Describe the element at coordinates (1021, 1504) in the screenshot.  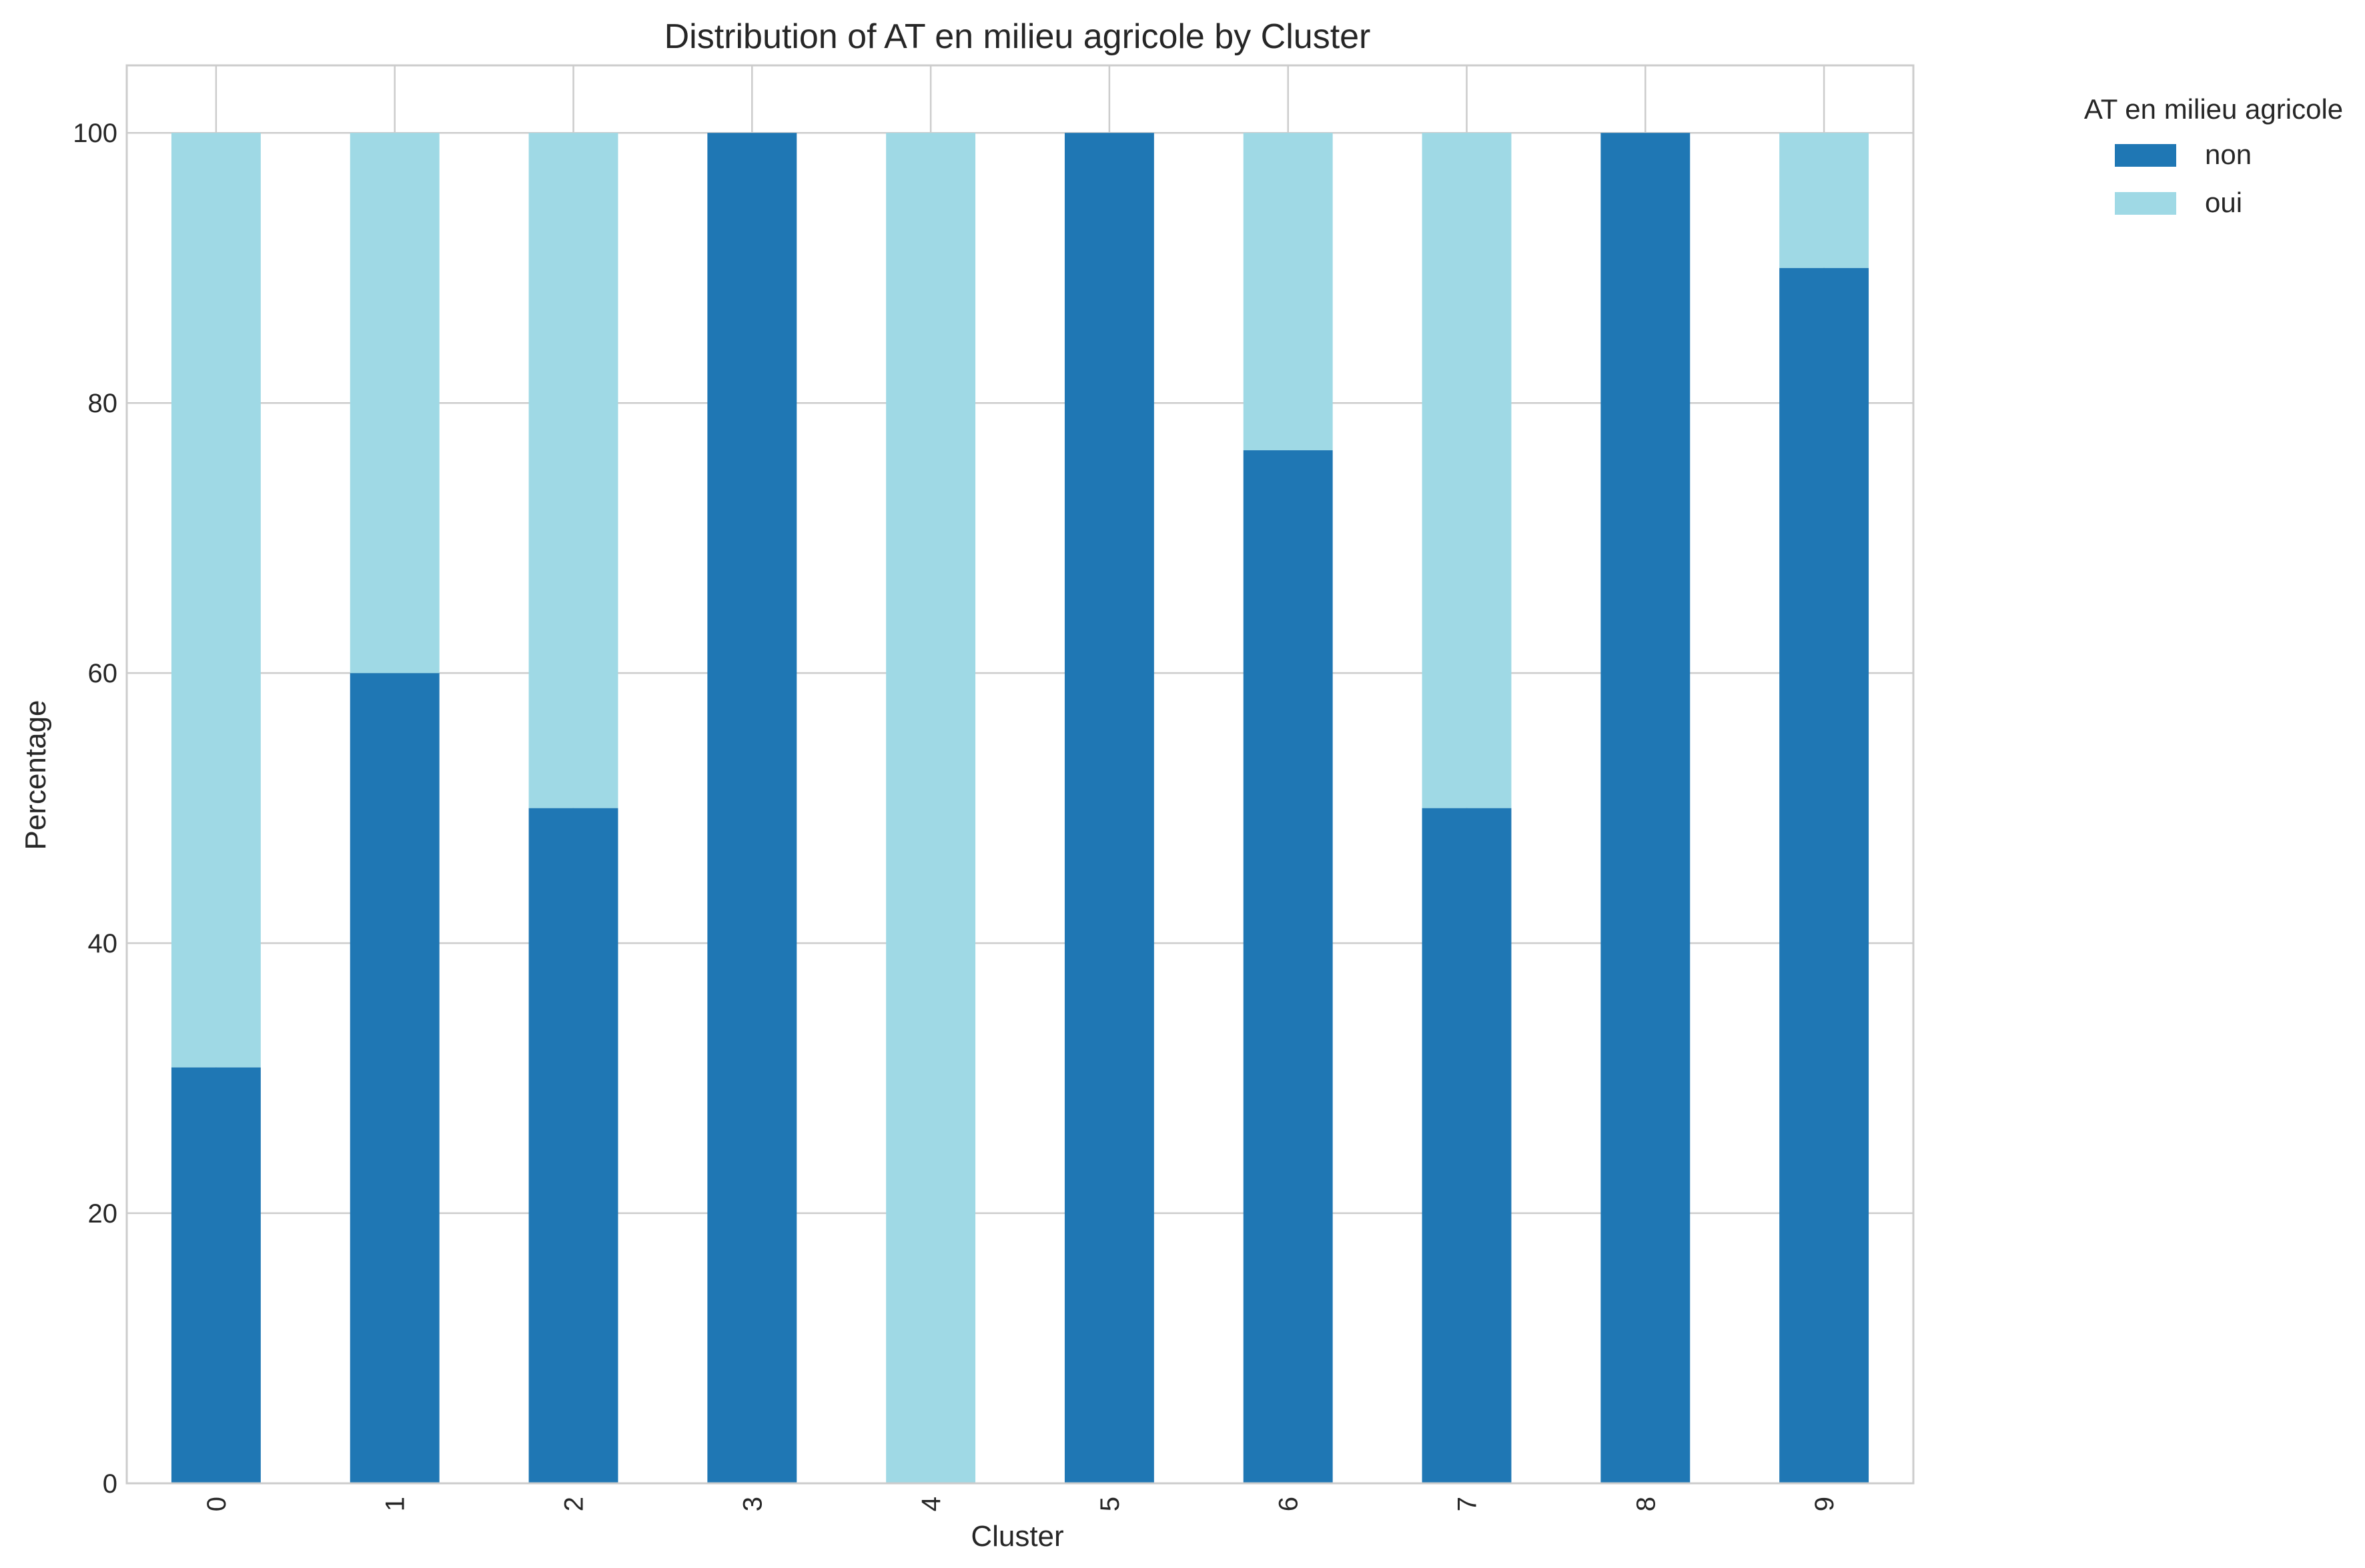
I see `x-axis-ticks: 0 1 2 3 4 5 6 7 8 9` at that location.